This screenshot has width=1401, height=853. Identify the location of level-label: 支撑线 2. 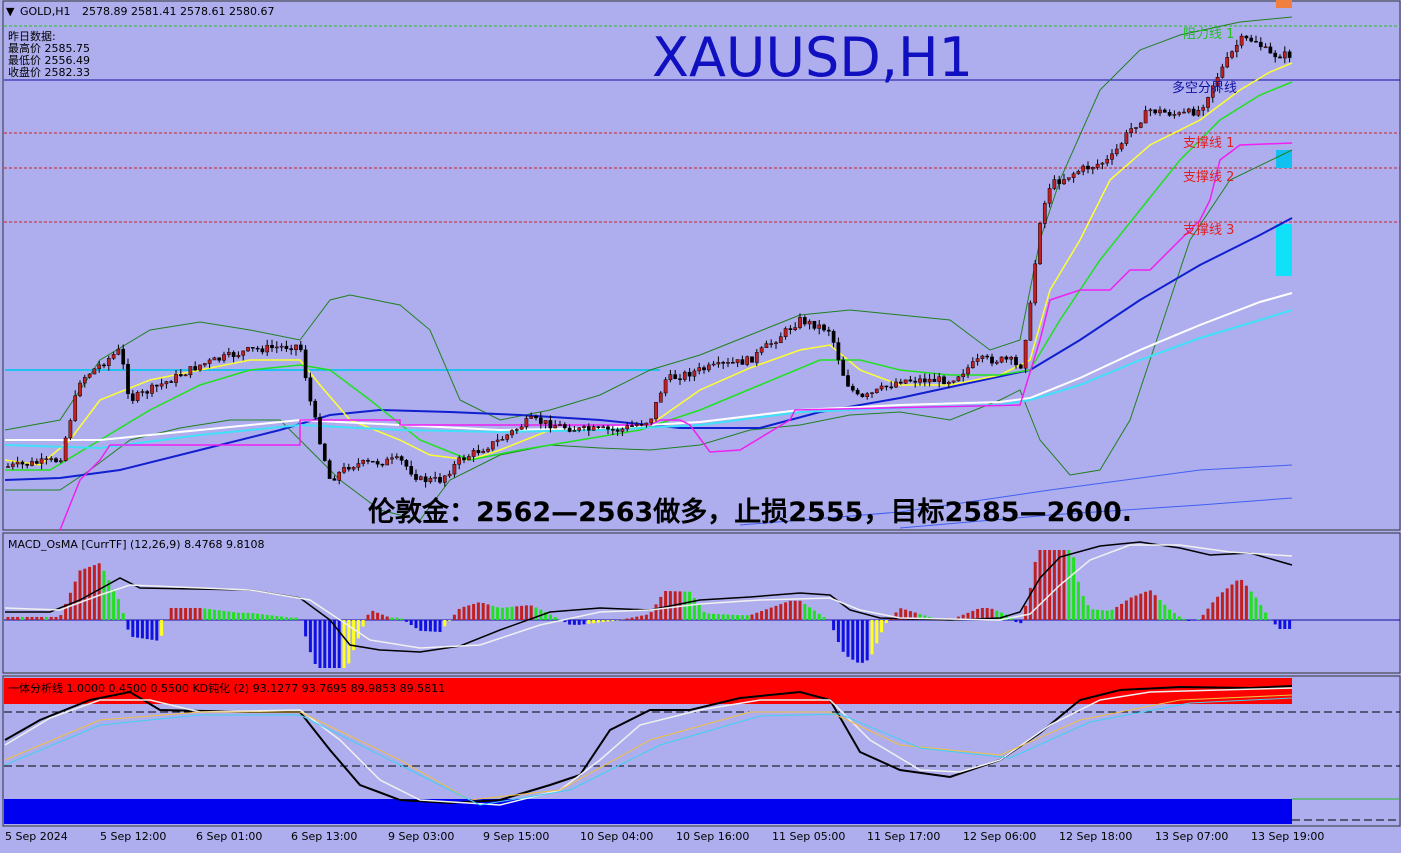
(1208, 177).